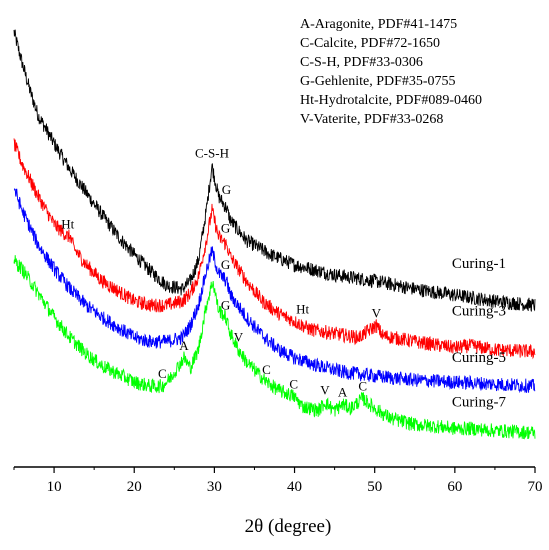 This screenshot has height=550, width=549. I want to click on peak-label-curing-7-8: C, so click(362, 385).